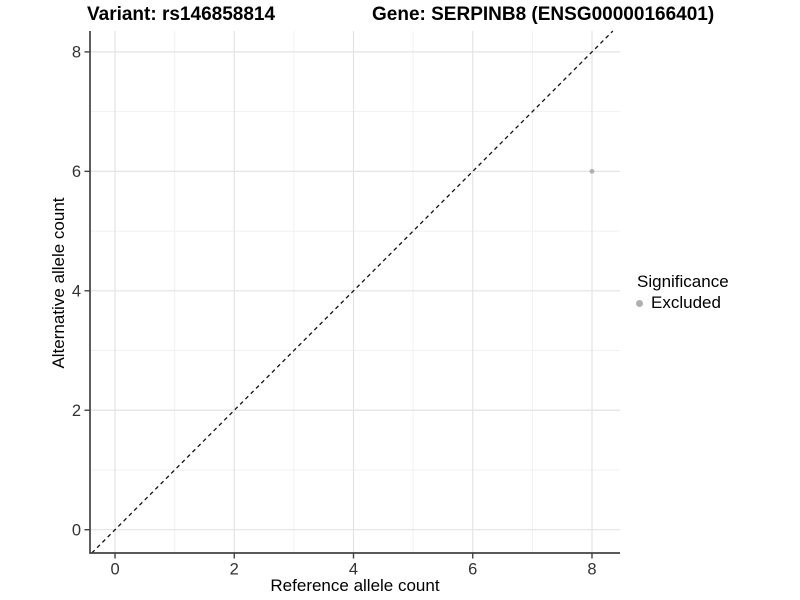 The height and width of the screenshot is (600, 800). I want to click on y-tick-label: 2, so click(76, 411).